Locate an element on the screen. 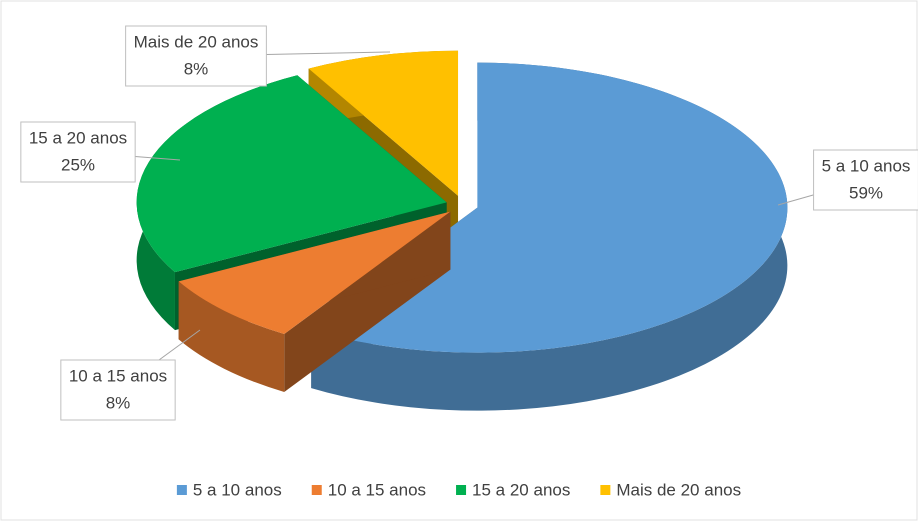 This screenshot has width=918, height=521. data-label-category: 10 a 15 anos is located at coordinates (118, 375).